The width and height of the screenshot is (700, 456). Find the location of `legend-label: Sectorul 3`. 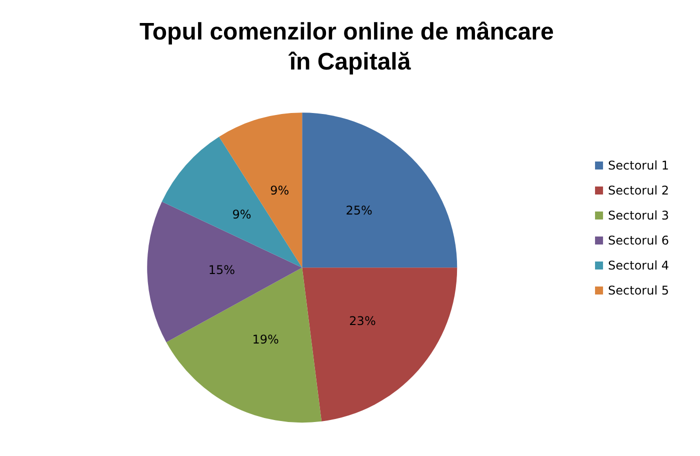

legend-label: Sectorul 3 is located at coordinates (638, 215).